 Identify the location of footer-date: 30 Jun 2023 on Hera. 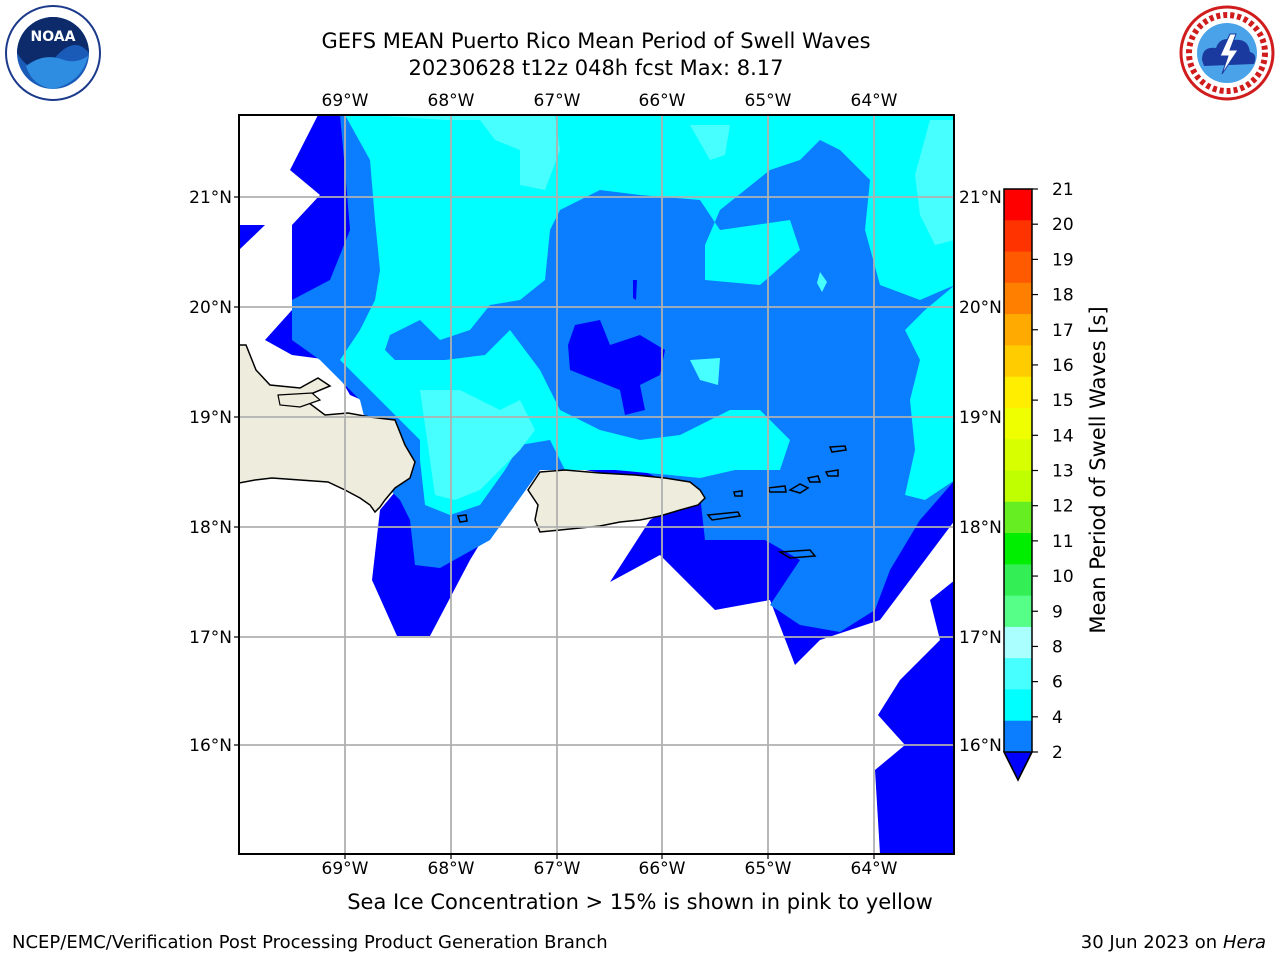
(1173, 942).